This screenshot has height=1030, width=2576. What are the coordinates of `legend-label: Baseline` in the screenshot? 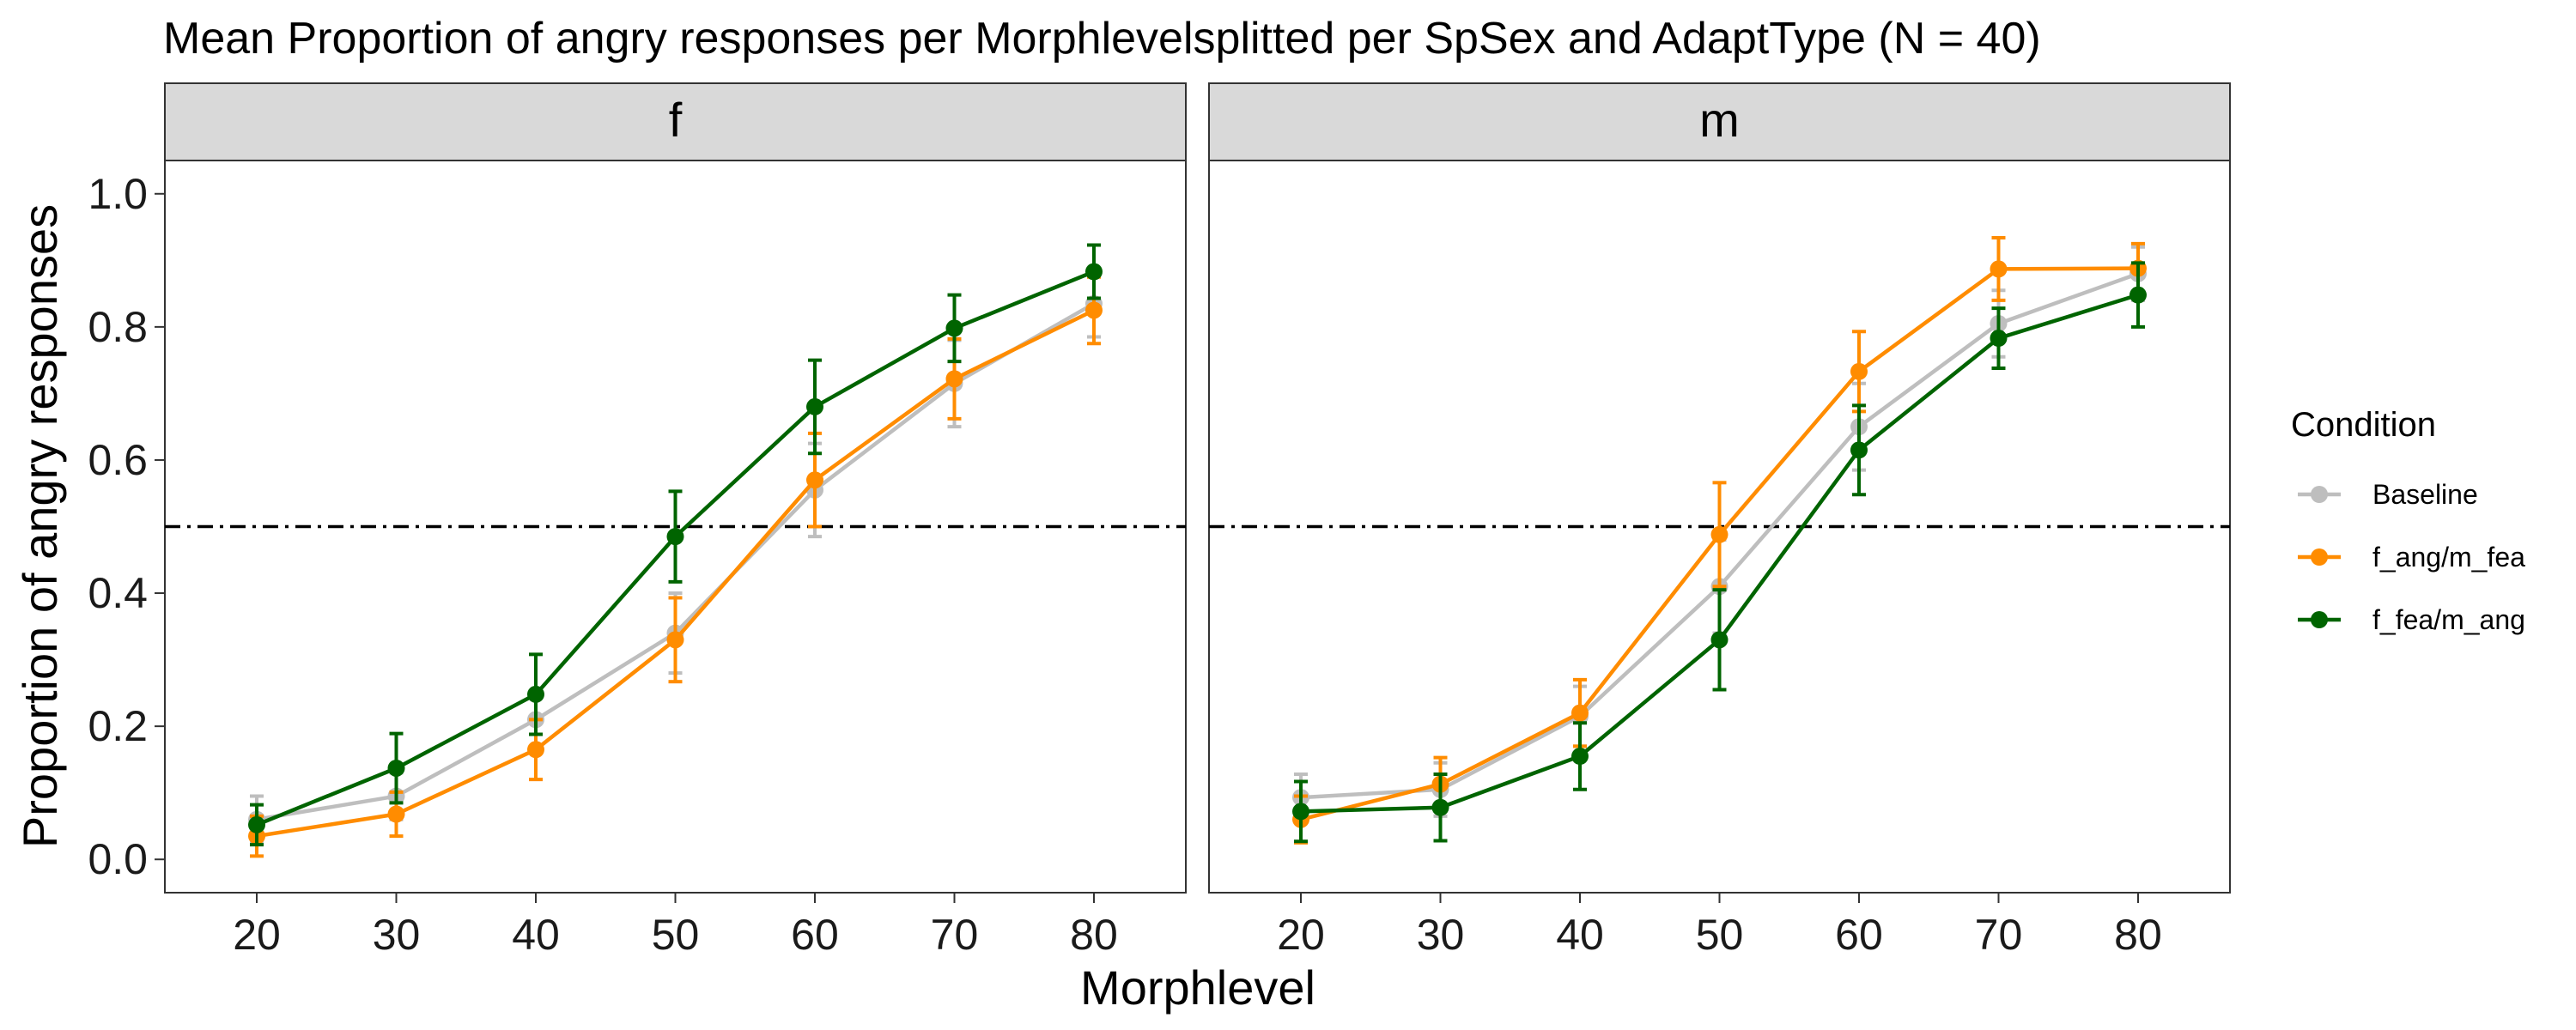 It's located at (2425, 494).